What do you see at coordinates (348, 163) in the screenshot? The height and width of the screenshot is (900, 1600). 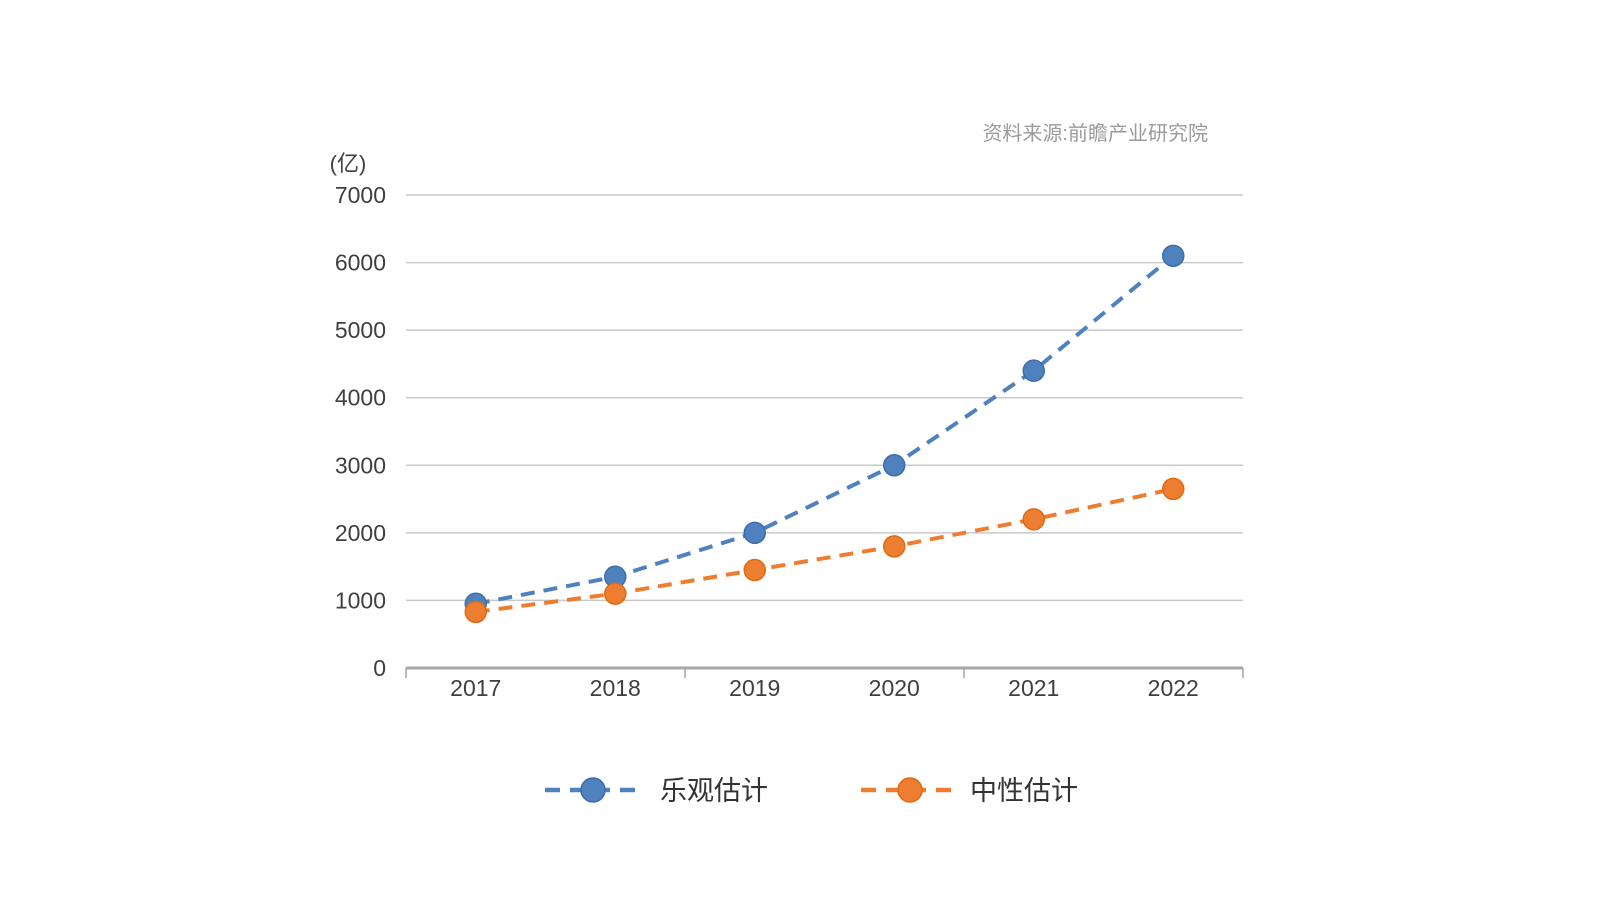 I see `y-axis-unit-label: (亿)` at bounding box center [348, 163].